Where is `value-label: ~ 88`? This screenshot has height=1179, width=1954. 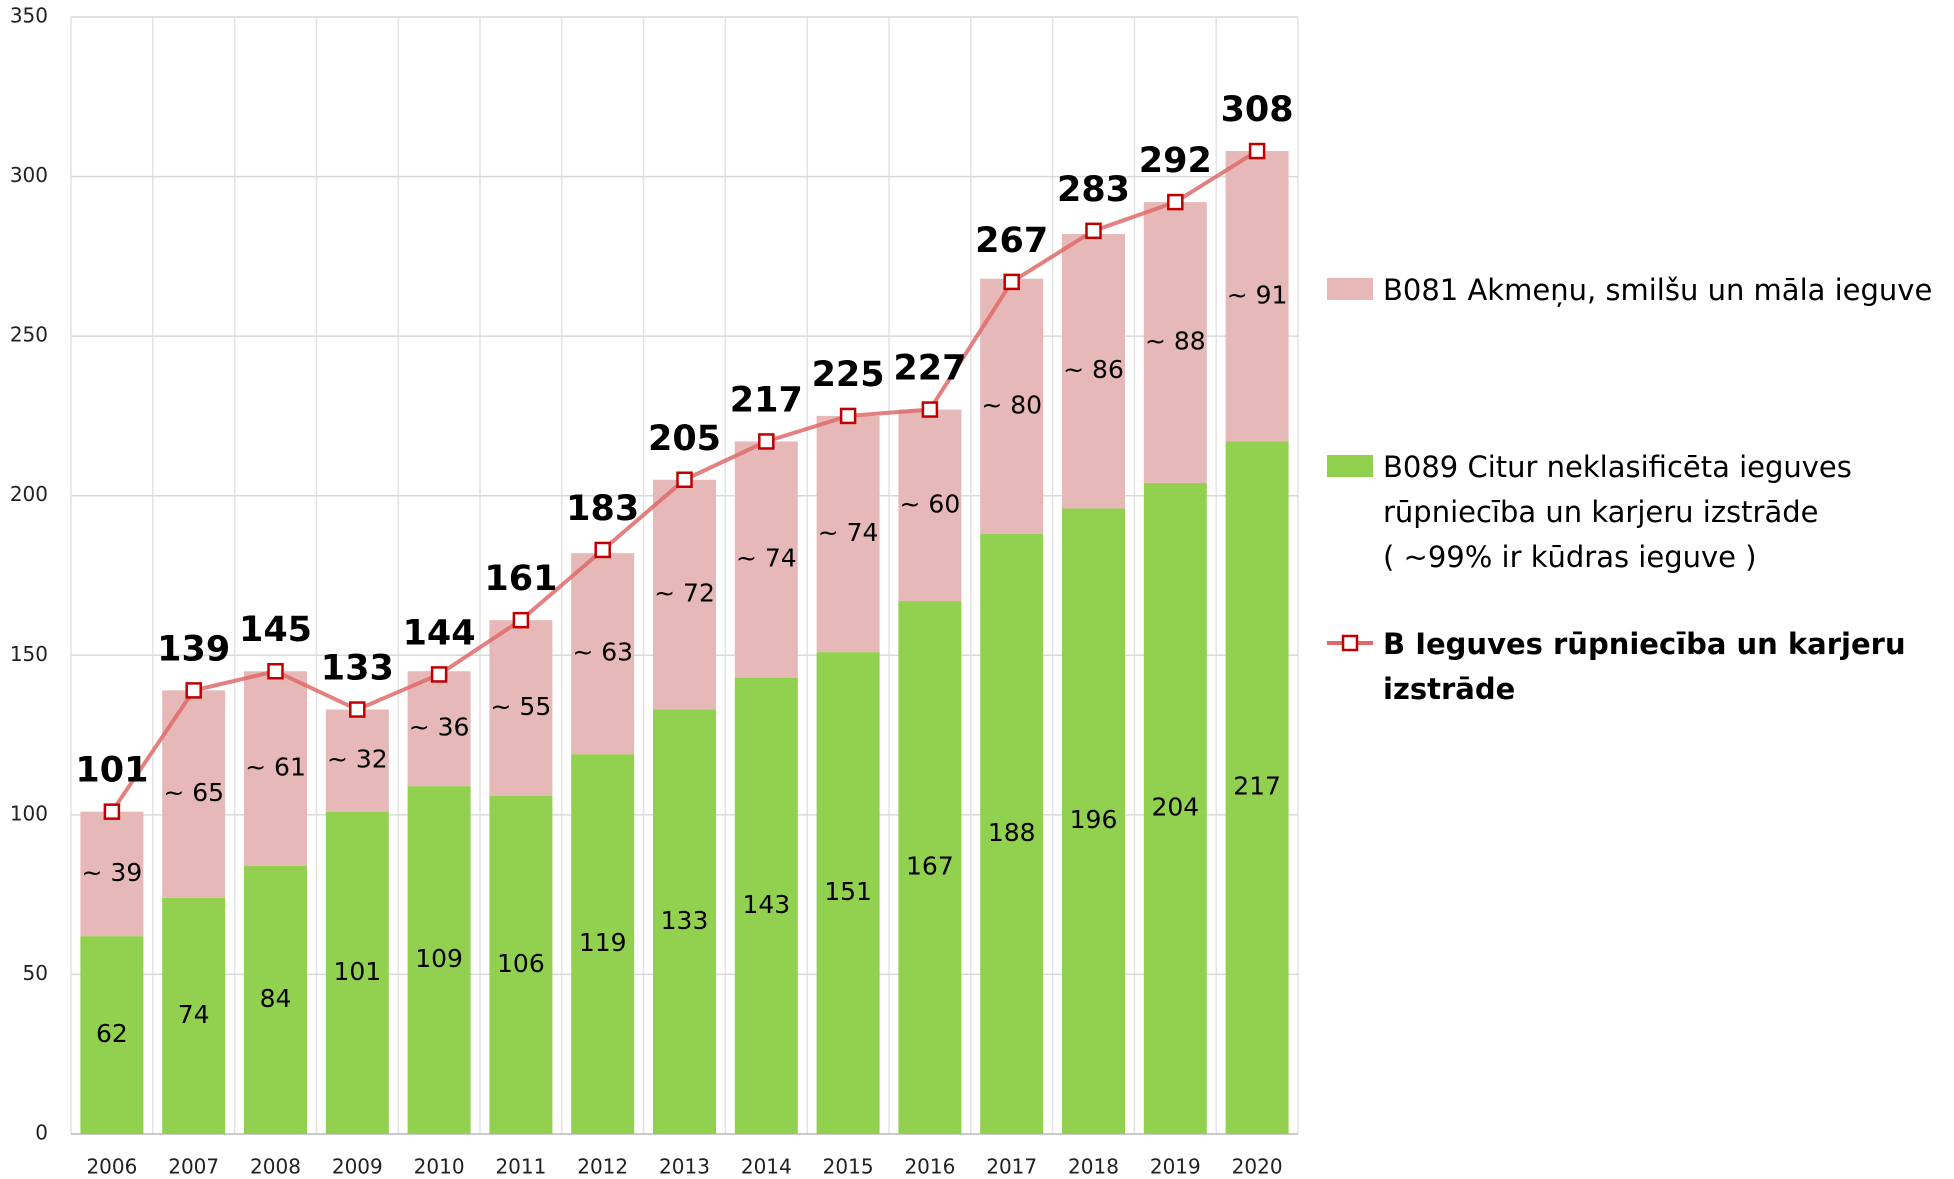 value-label: ~ 88 is located at coordinates (1175, 341).